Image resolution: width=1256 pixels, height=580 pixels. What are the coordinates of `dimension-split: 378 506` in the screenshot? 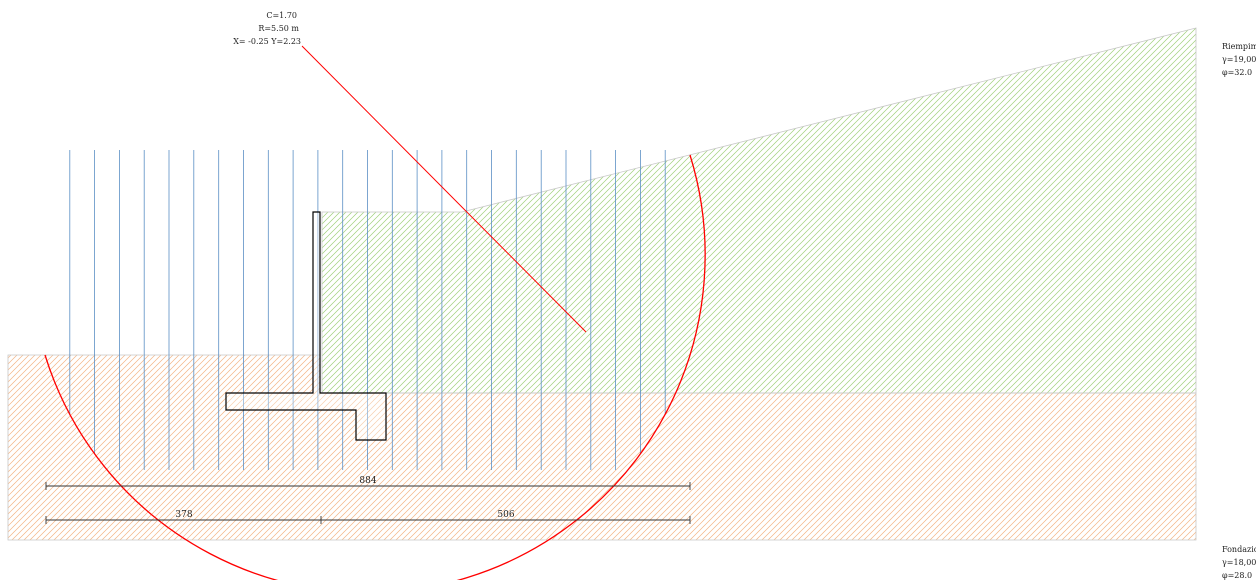 It's located at (368, 517).